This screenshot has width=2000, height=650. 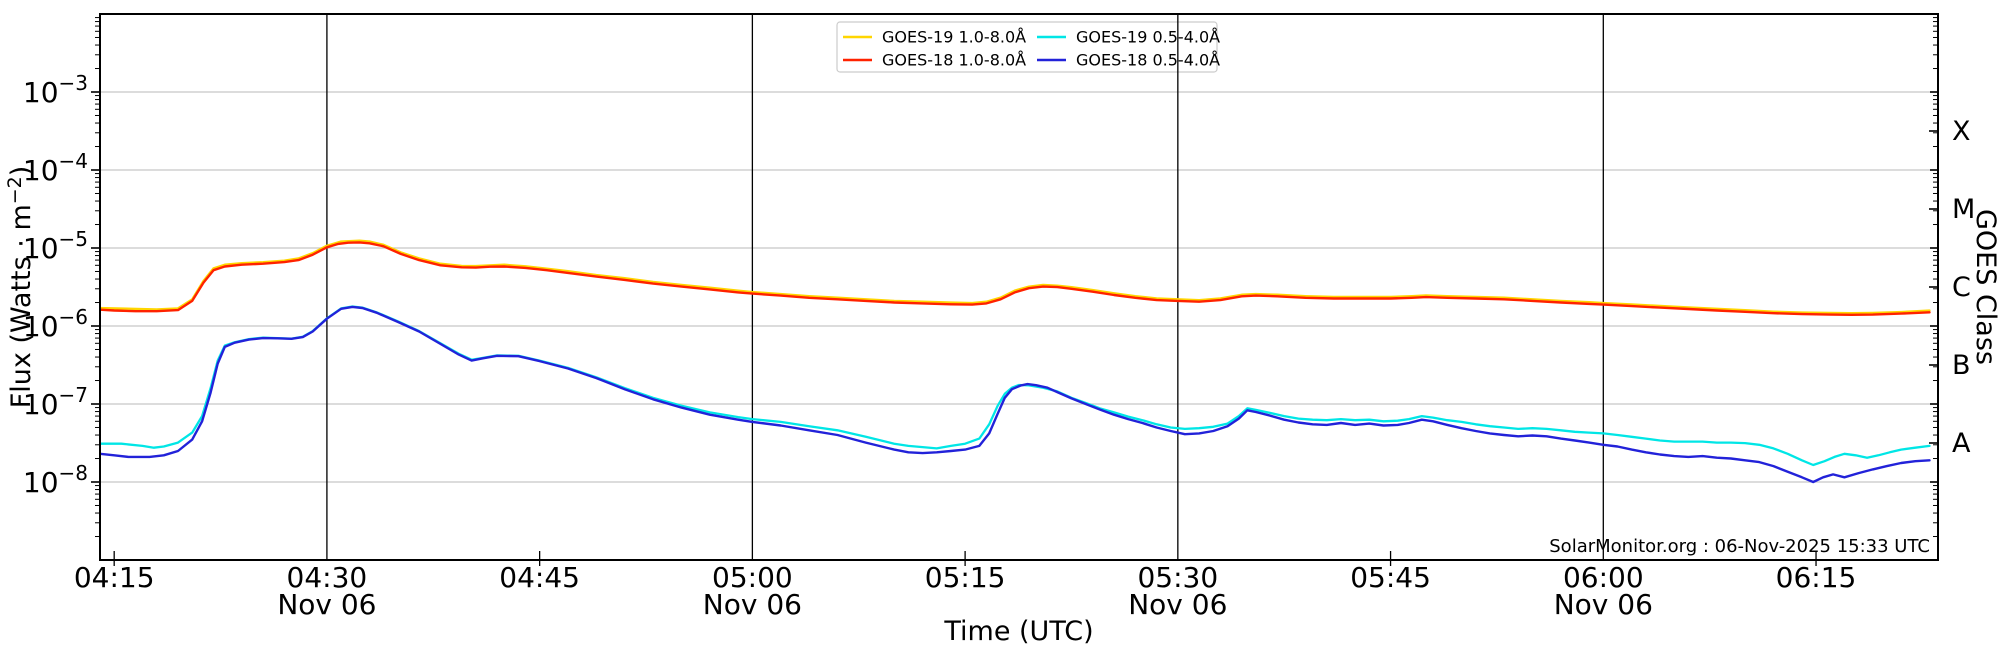 What do you see at coordinates (55, 324) in the screenshot?
I see `y-tick-label: 10⁻⁶` at bounding box center [55, 324].